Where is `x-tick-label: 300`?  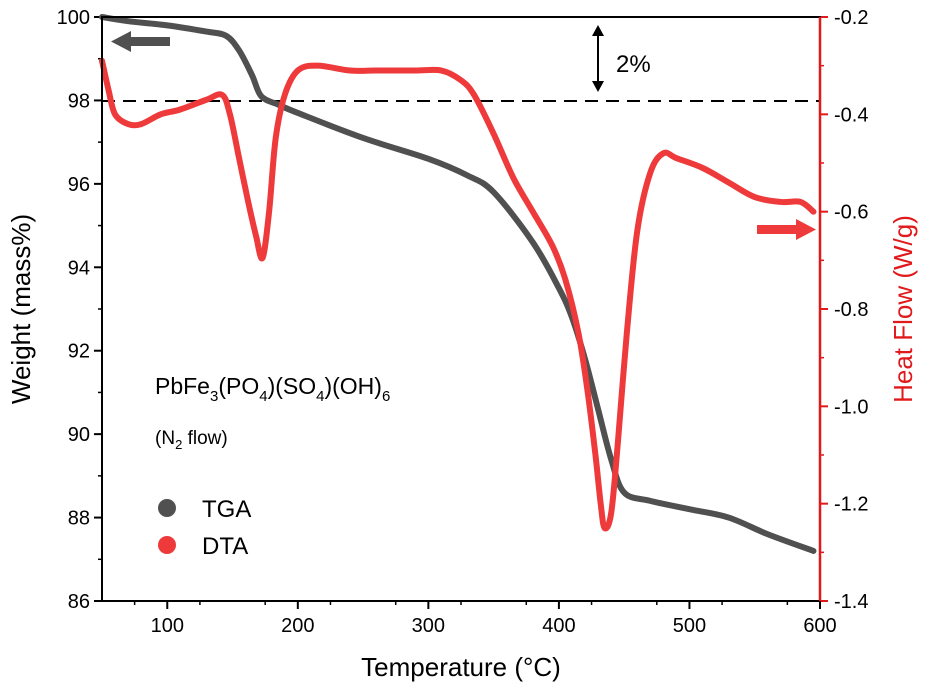 x-tick-label: 300 is located at coordinates (428, 626).